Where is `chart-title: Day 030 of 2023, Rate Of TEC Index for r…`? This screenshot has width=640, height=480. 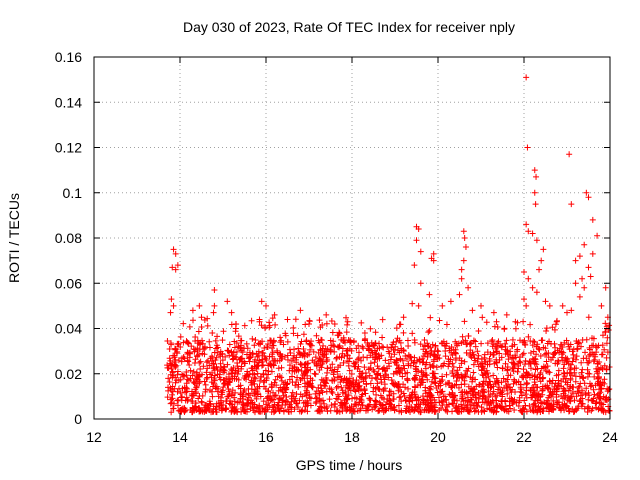
chart-title: Day 030 of 2023, Rate Of TEC Index for r… is located at coordinates (349, 27).